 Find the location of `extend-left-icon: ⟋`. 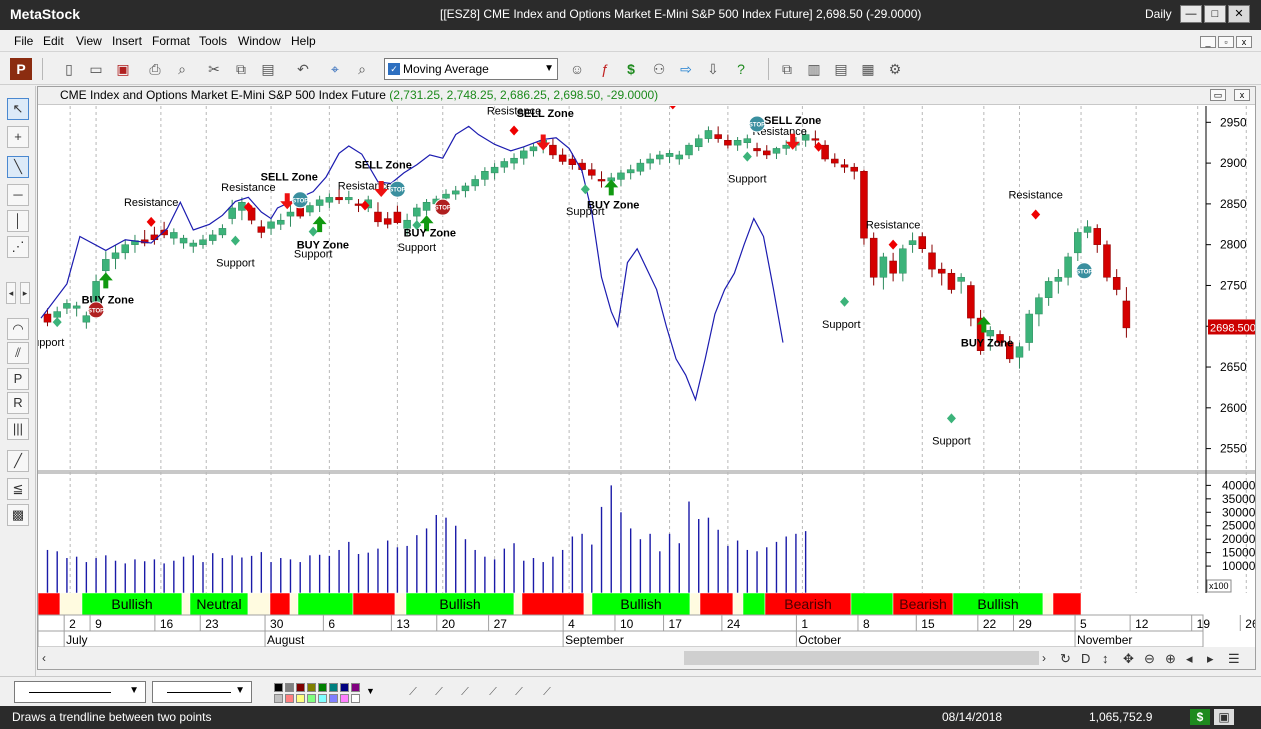

extend-left-icon: ⟋ is located at coordinates (493, 692).